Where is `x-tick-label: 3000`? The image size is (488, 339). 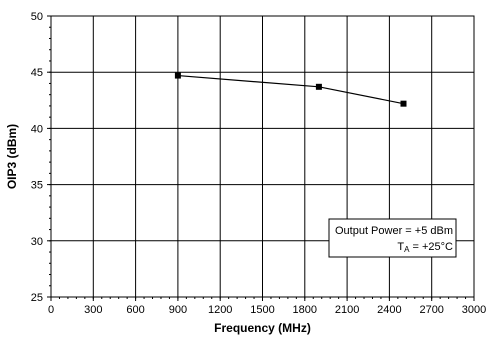
x-tick-label: 3000 is located at coordinates (474, 310).